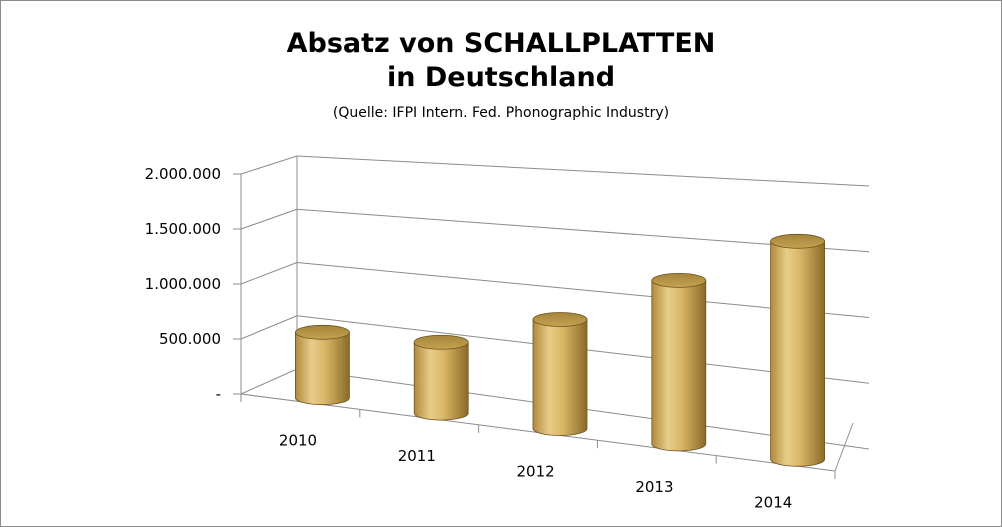  I want to click on chart-title-line-1: Absatz von SCHALLPLATTEN, so click(501, 43).